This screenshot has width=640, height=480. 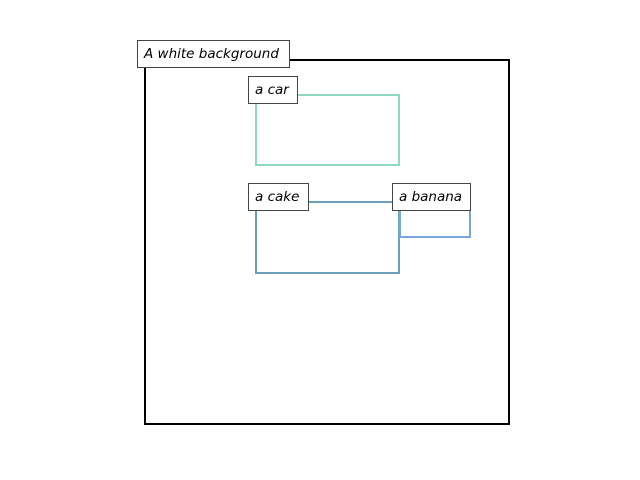 What do you see at coordinates (278, 197) in the screenshot?
I see `cake-label: a cake` at bounding box center [278, 197].